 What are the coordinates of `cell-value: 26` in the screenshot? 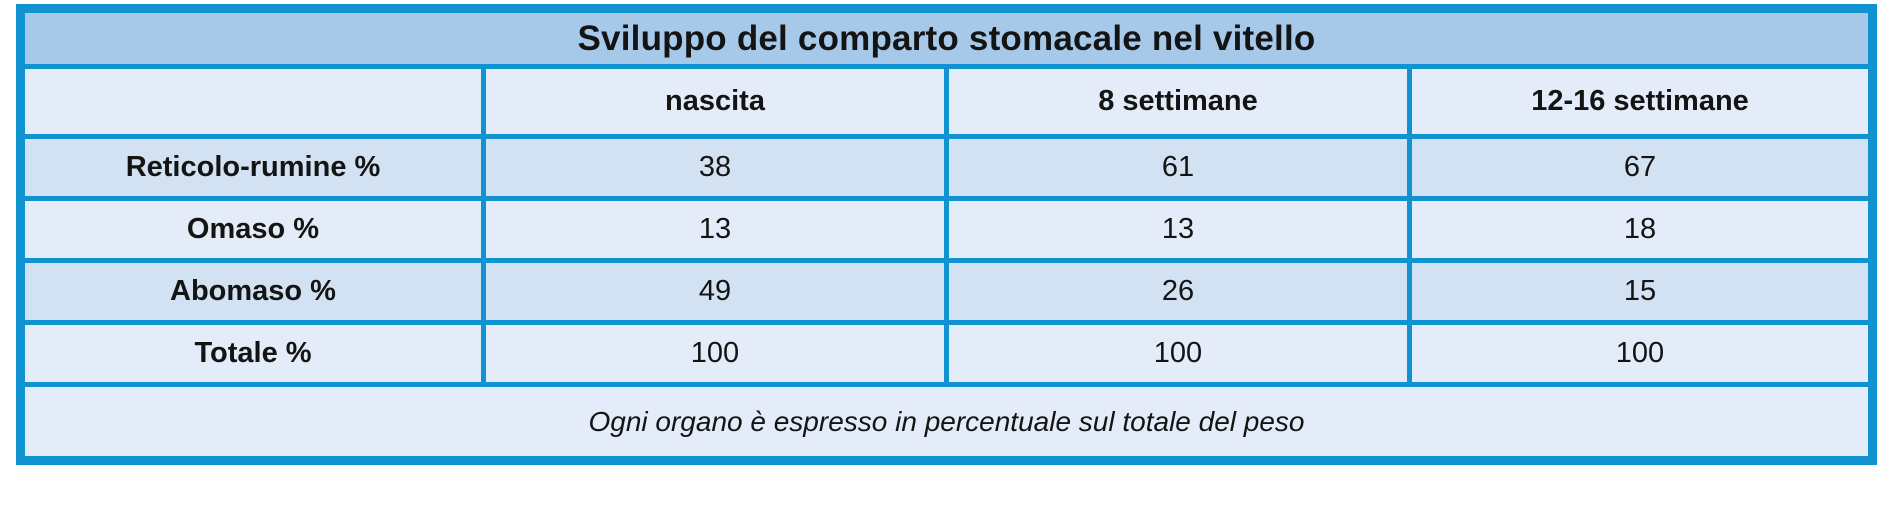 It's located at (1178, 291).